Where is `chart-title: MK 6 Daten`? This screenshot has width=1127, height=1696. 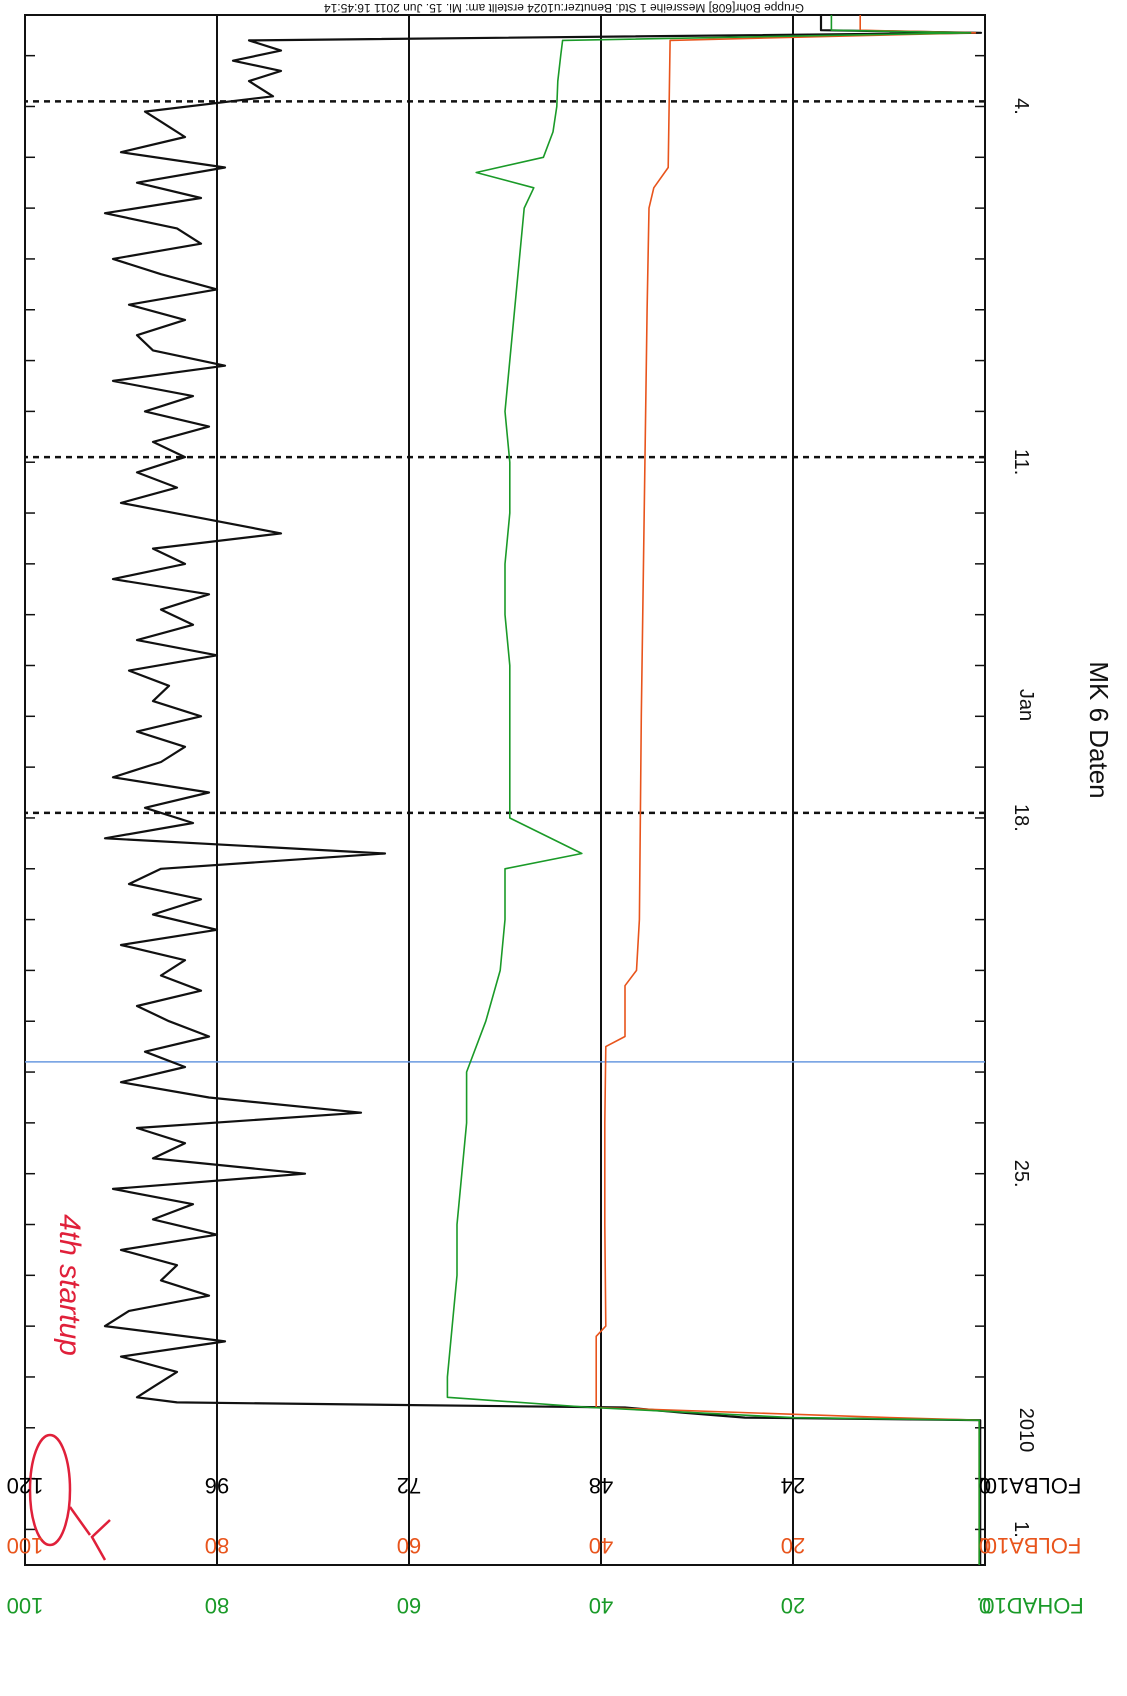
chart-title: MK 6 Daten is located at coordinates (1099, 729).